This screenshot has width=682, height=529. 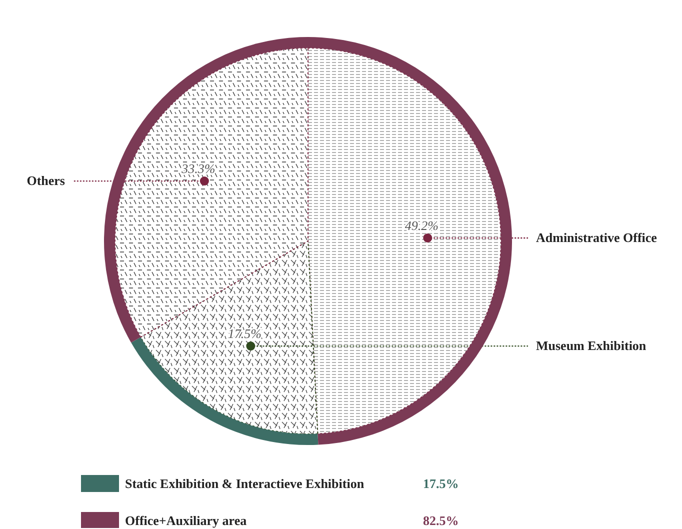 What do you see at coordinates (186, 520) in the screenshot?
I see `legend-label: Office+Auxiliary area` at bounding box center [186, 520].